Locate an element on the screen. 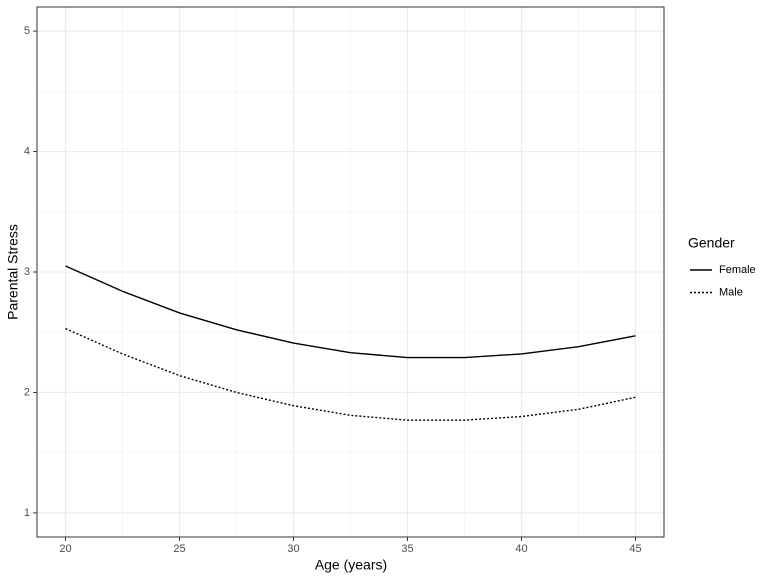 This screenshot has height=578, width=765. x-tick-label: 25 is located at coordinates (179, 549).